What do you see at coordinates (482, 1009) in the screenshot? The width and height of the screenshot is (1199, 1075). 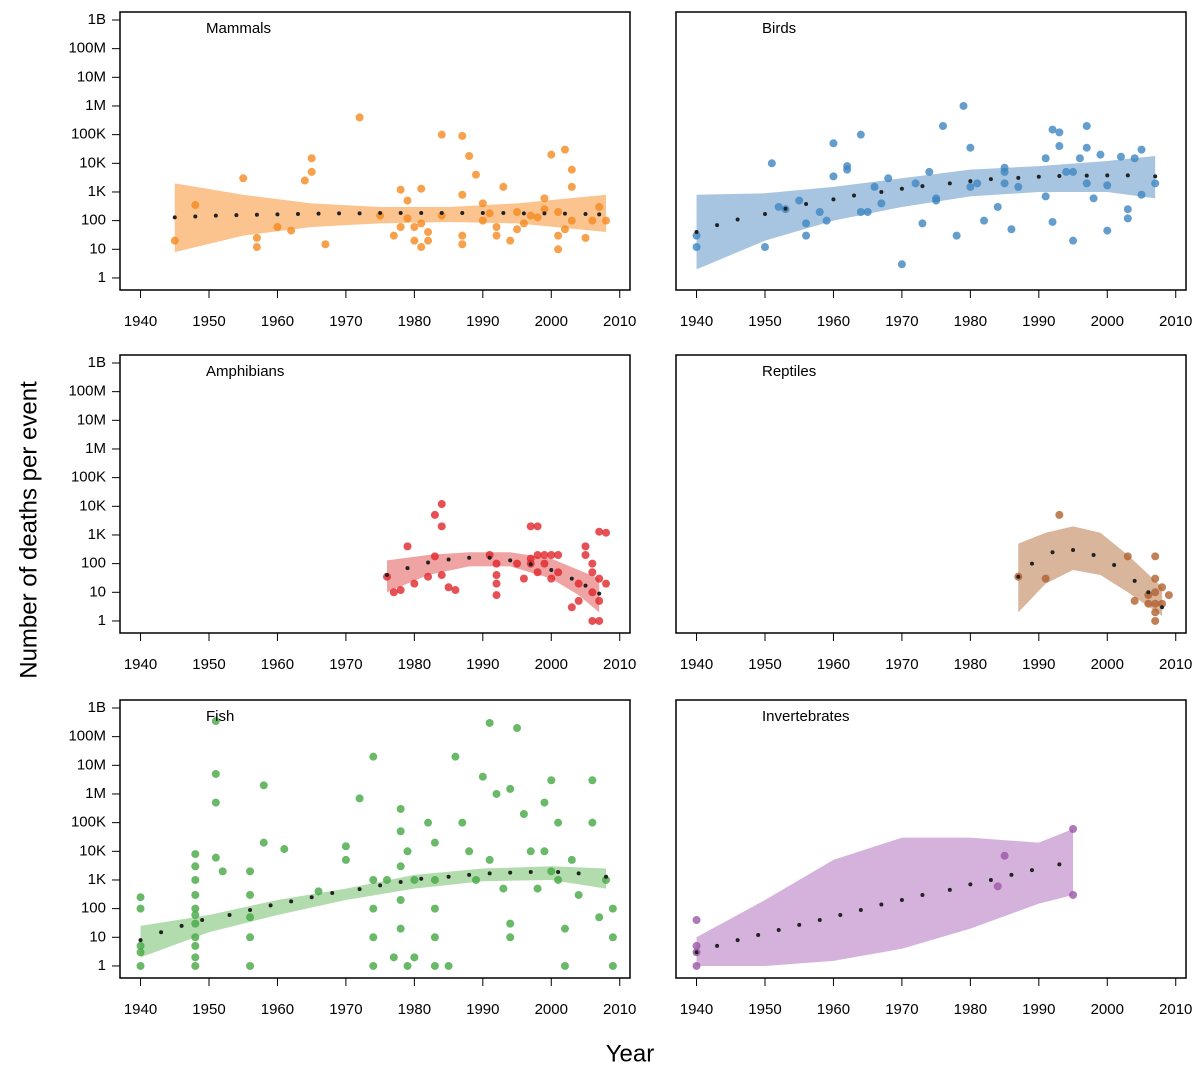 I see `x-tick-label: 1990` at bounding box center [482, 1009].